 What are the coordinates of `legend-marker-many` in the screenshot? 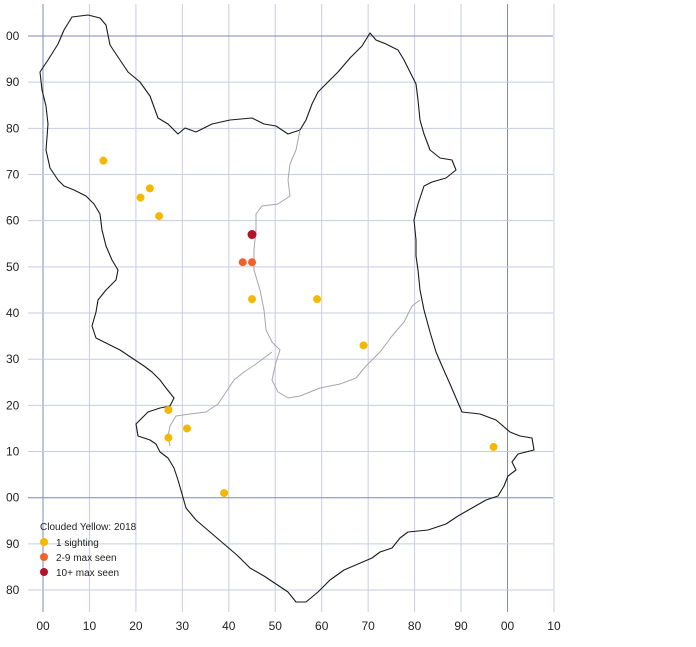 It's located at (44, 572).